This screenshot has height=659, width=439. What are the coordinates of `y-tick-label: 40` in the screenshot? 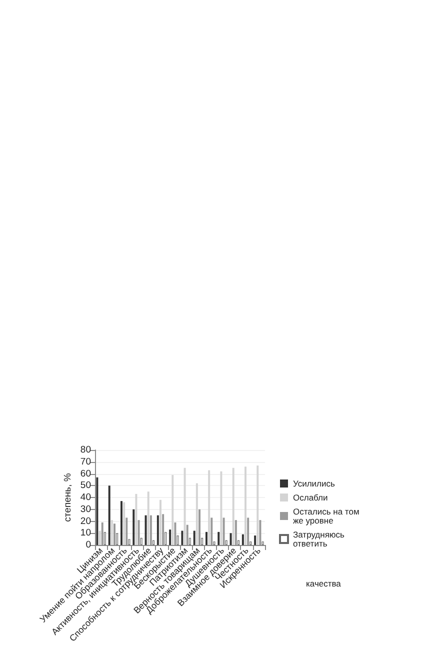 It's located at (85, 497).